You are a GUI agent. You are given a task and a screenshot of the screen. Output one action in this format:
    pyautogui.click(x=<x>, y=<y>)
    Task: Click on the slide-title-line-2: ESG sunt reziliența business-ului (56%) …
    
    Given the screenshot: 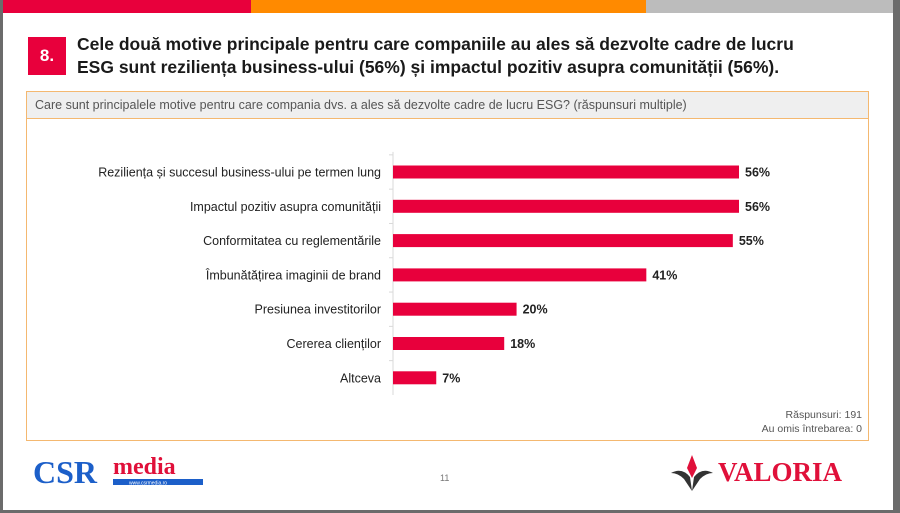 What is the action you would take?
    pyautogui.click(x=428, y=67)
    